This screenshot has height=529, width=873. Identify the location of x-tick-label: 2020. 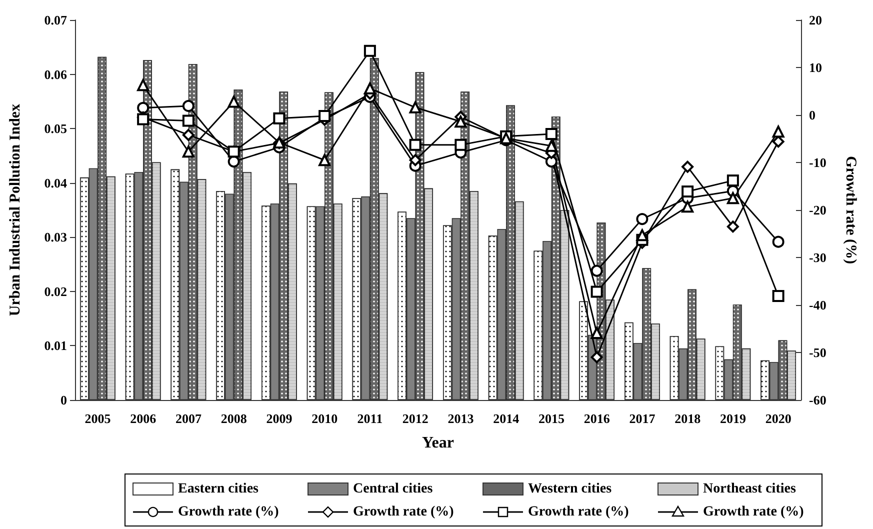
(778, 418).